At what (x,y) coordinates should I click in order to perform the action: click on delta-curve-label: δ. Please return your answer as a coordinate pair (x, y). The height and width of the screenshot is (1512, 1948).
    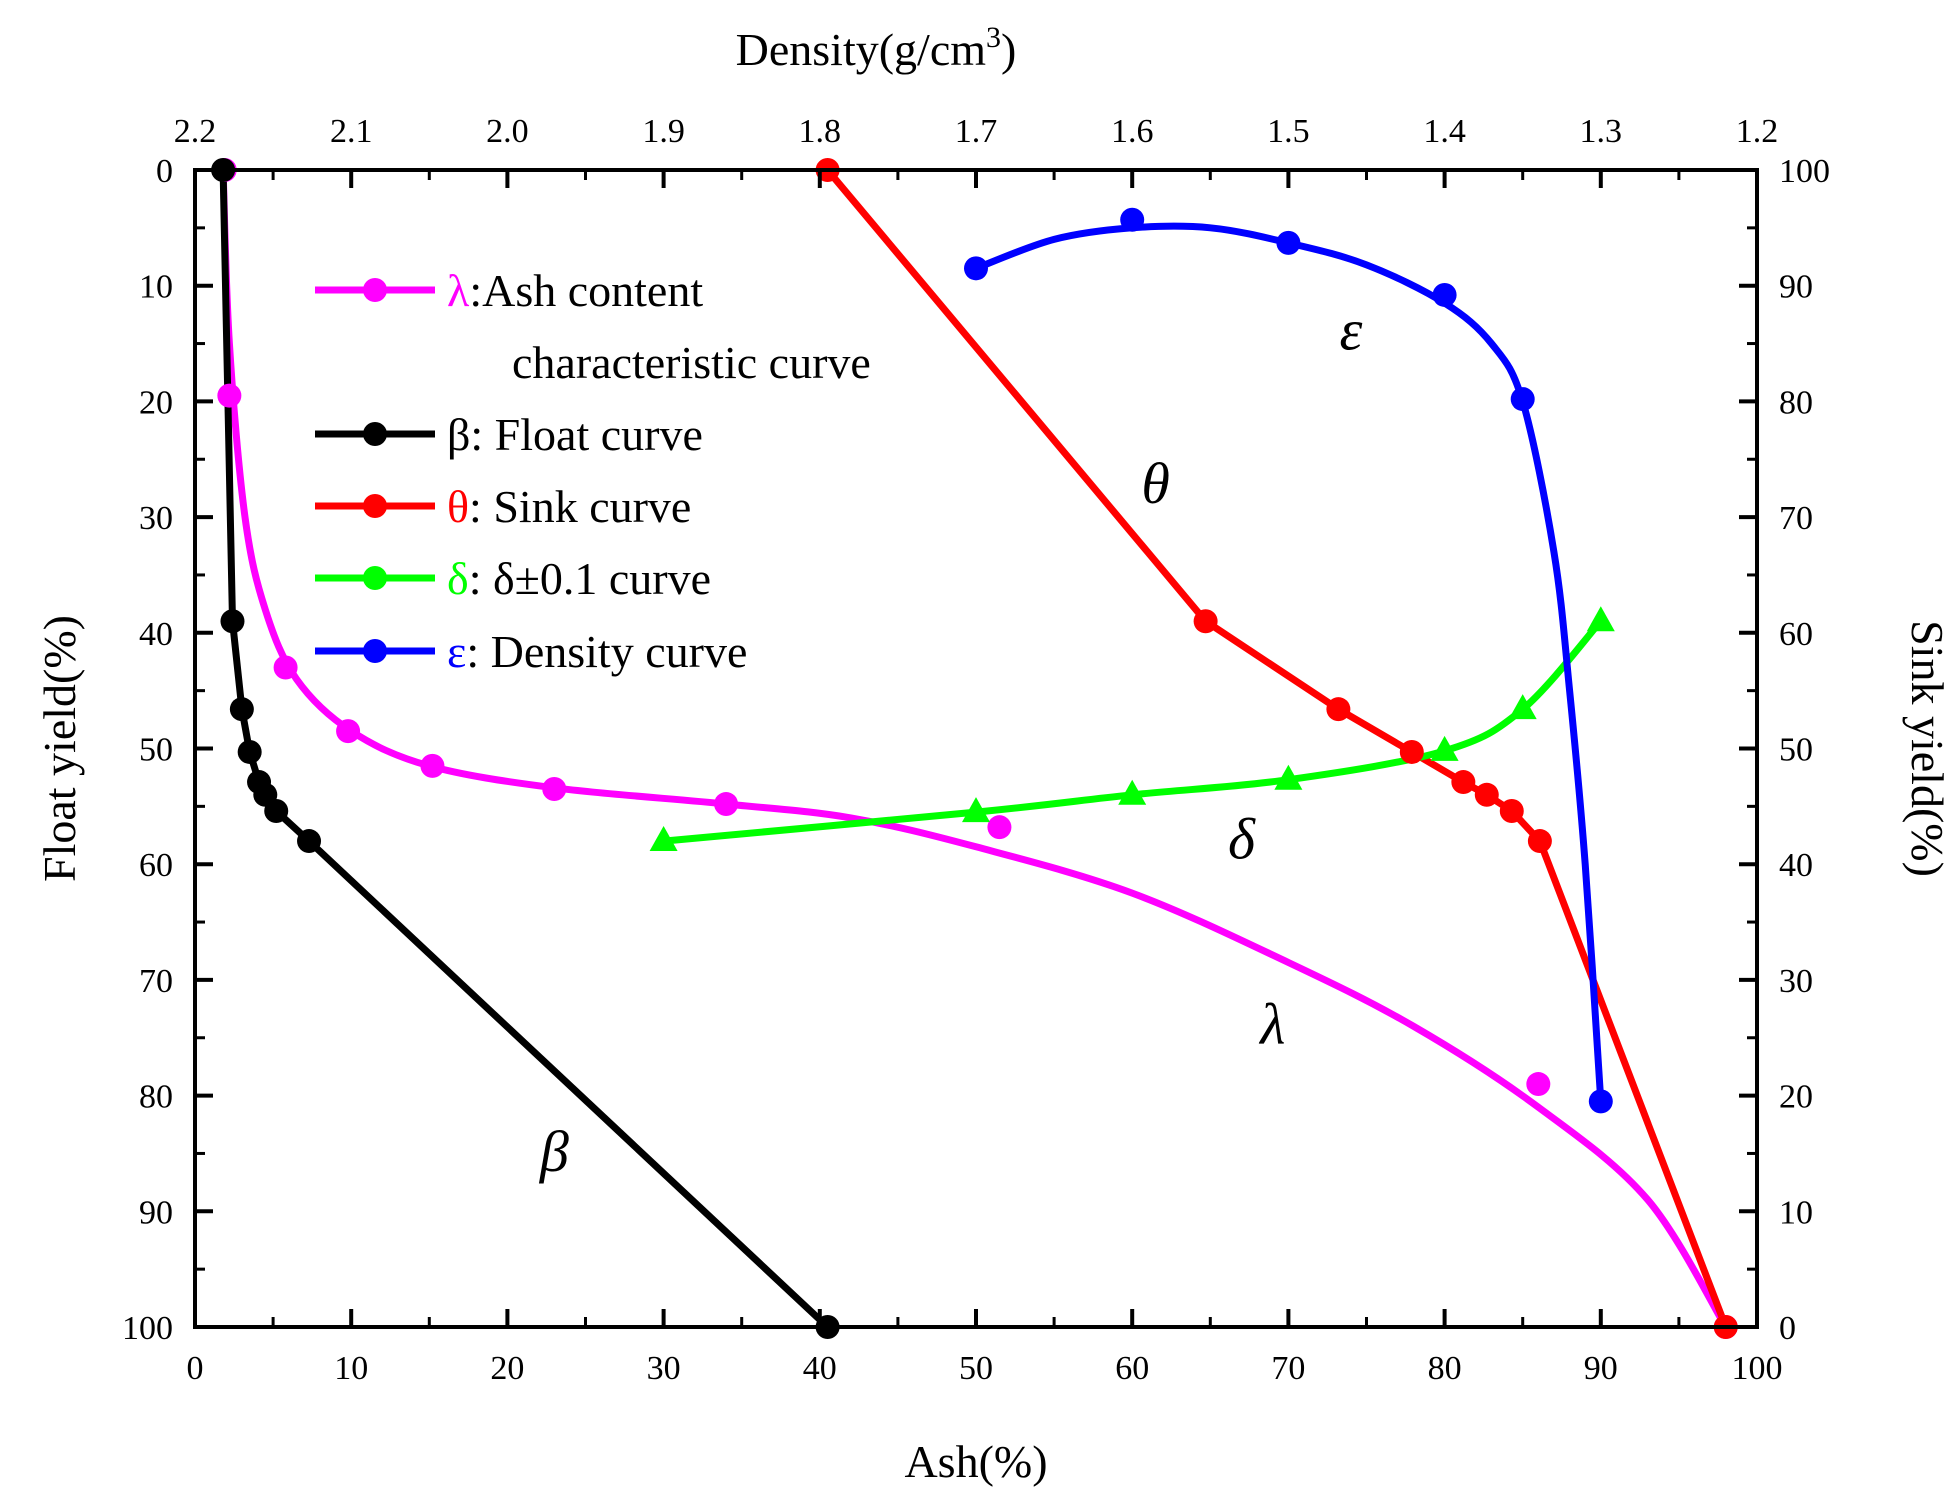
    Looking at the image, I should click on (1242, 838).